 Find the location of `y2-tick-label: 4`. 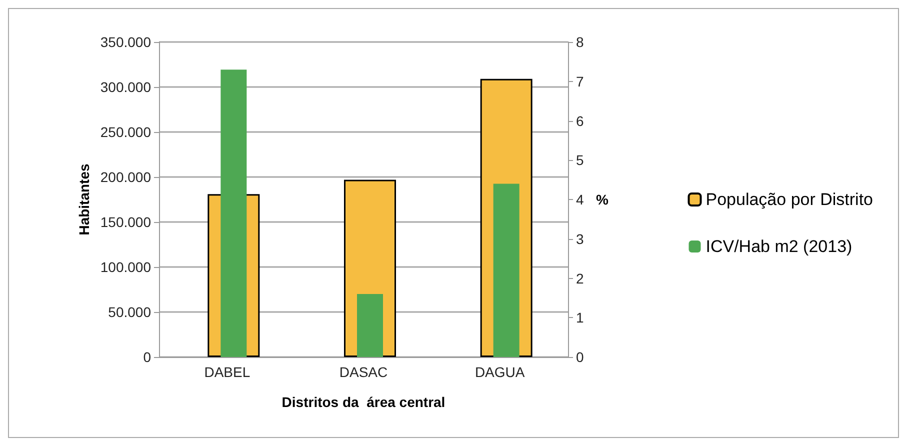

y2-tick-label: 4 is located at coordinates (580, 200).